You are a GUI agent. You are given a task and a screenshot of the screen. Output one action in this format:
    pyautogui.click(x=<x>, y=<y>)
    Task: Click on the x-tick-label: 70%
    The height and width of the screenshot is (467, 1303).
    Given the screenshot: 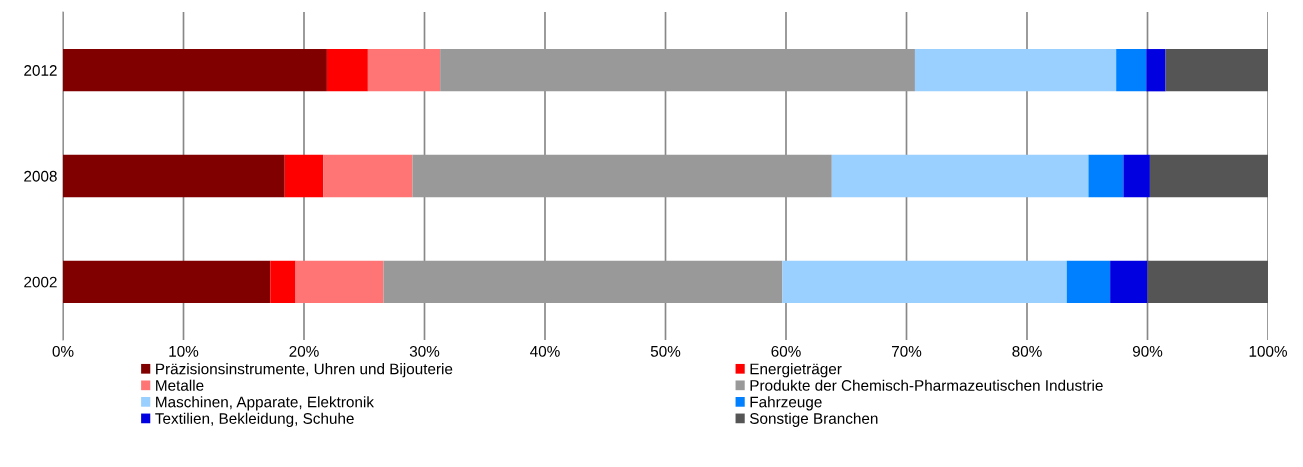 What is the action you would take?
    pyautogui.click(x=906, y=351)
    